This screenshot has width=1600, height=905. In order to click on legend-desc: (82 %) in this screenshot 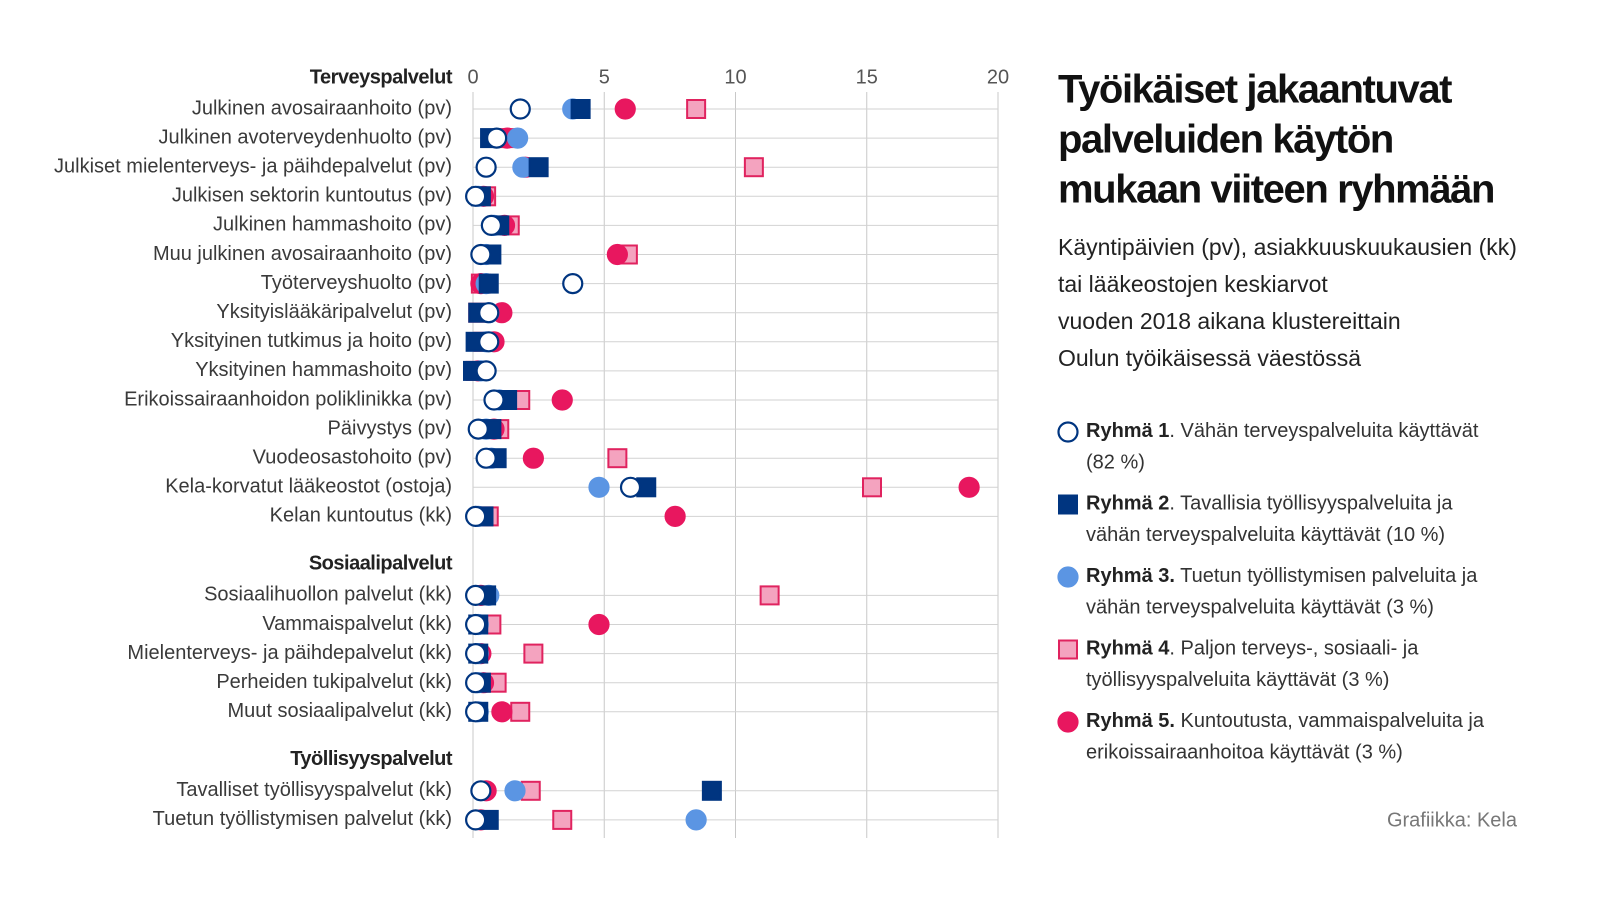, I will do `click(1115, 462)`.